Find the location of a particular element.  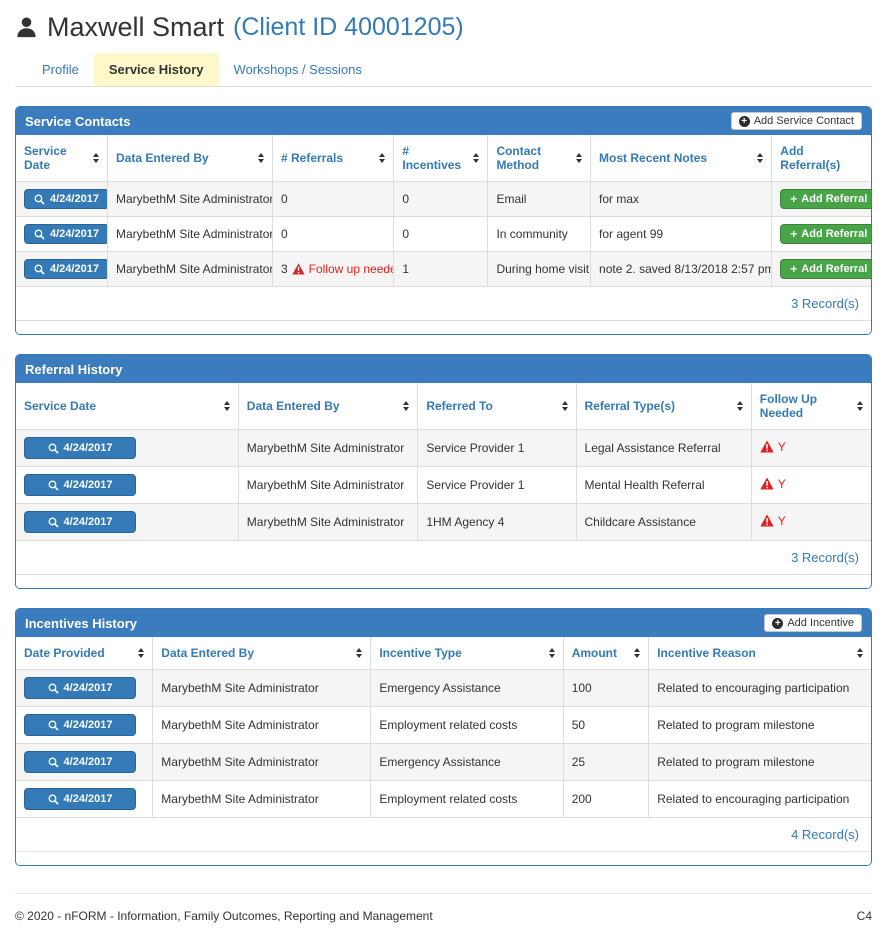

tab-profile: Profile is located at coordinates (60, 69).